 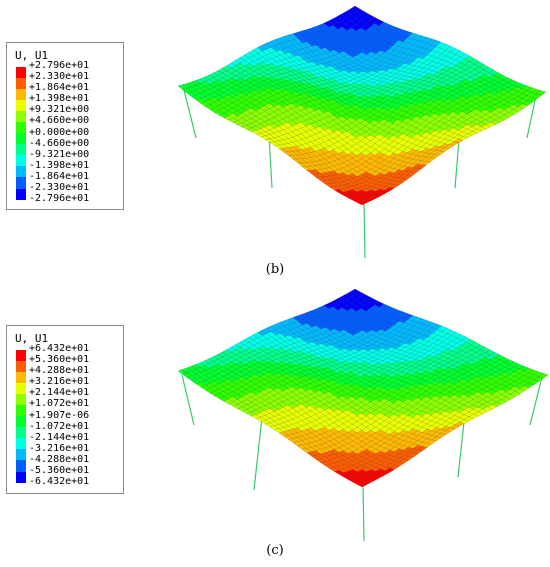 I want to click on legend-value: -2.330e+01, so click(x=59, y=188).